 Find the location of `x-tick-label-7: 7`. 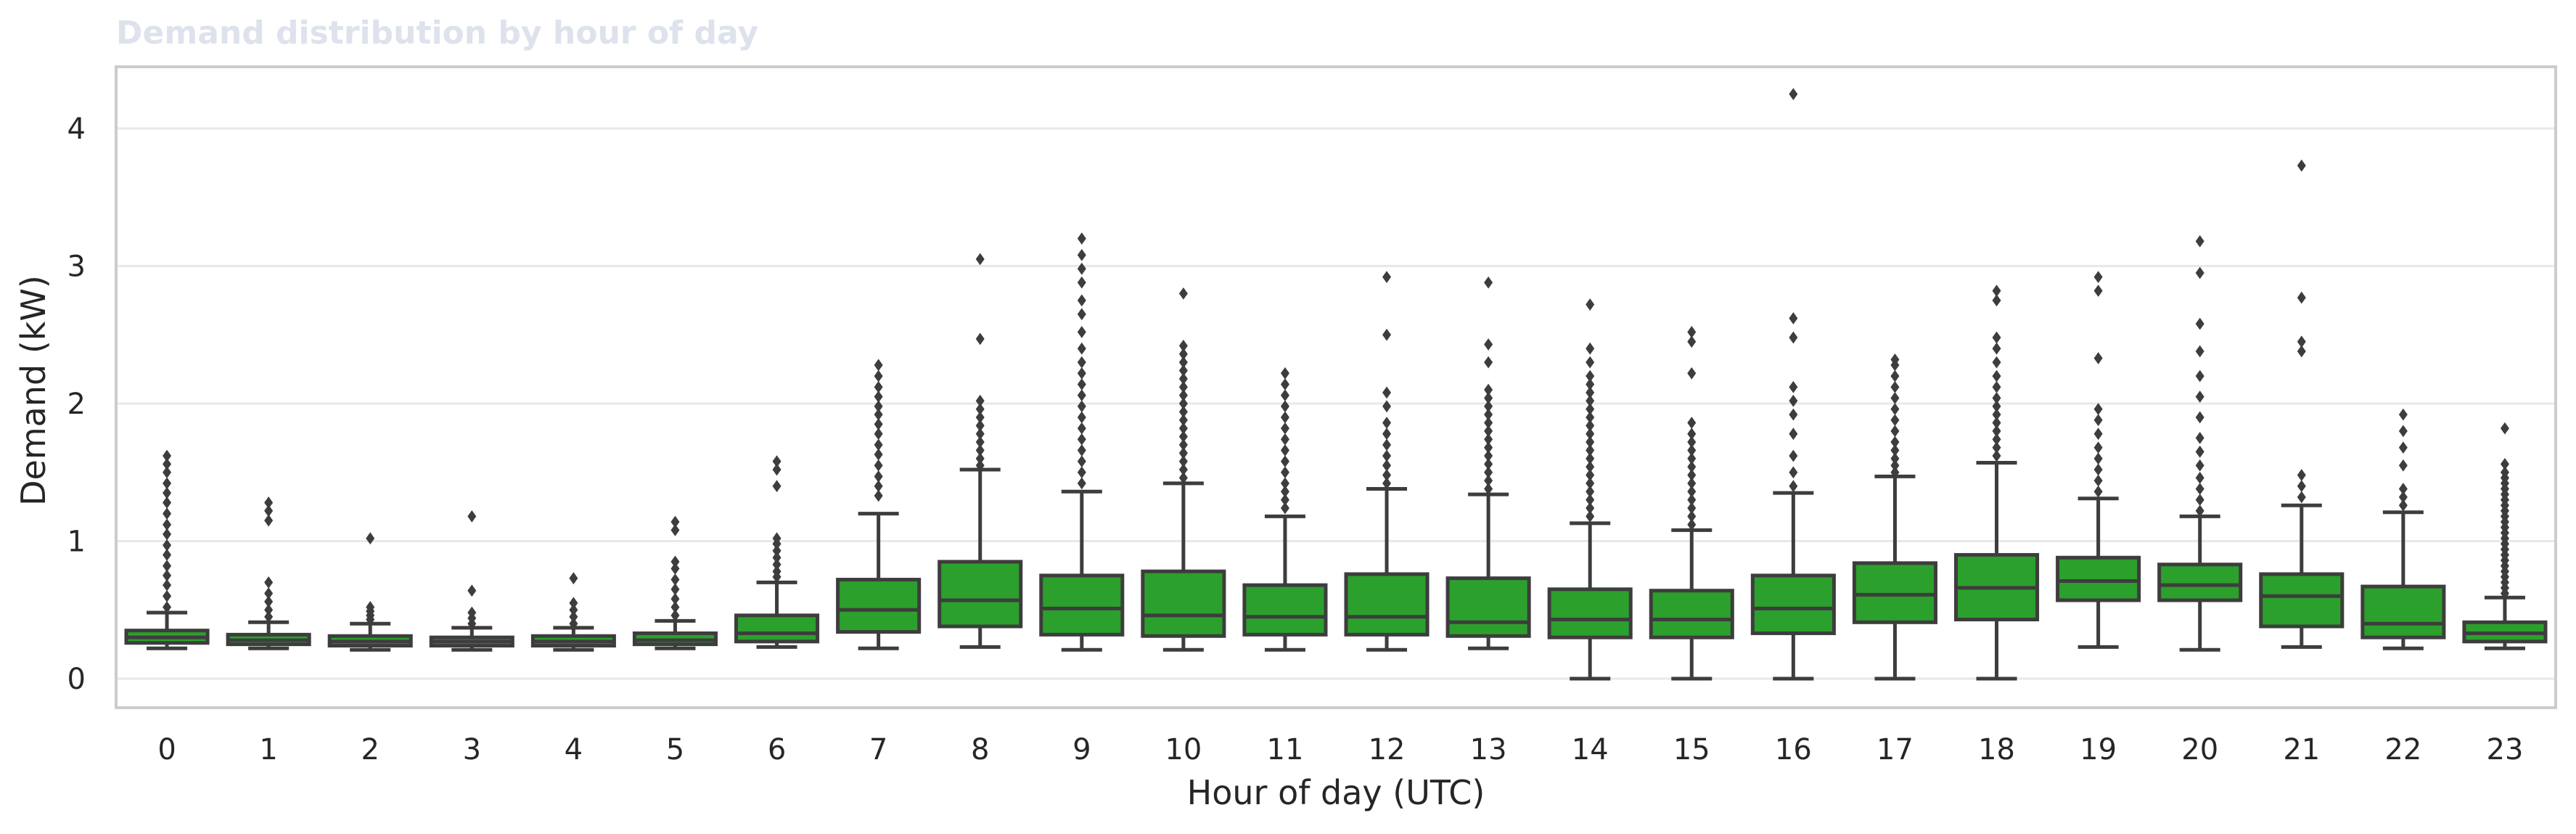

x-tick-label-7: 7 is located at coordinates (878, 749).